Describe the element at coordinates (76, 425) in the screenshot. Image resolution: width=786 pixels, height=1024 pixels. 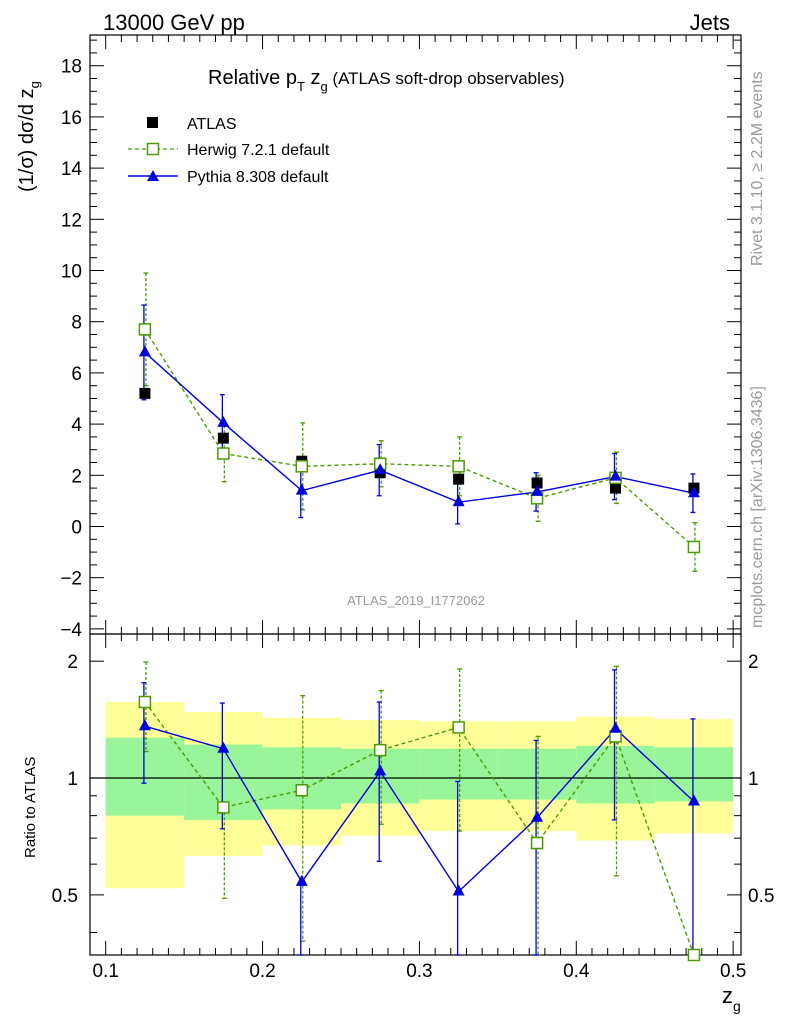
I see `y-tick-label: 4` at that location.